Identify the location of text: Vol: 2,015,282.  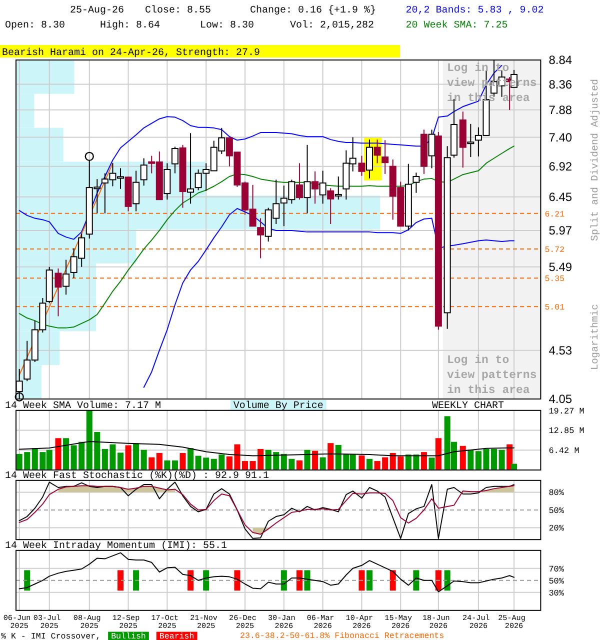
(332, 26).